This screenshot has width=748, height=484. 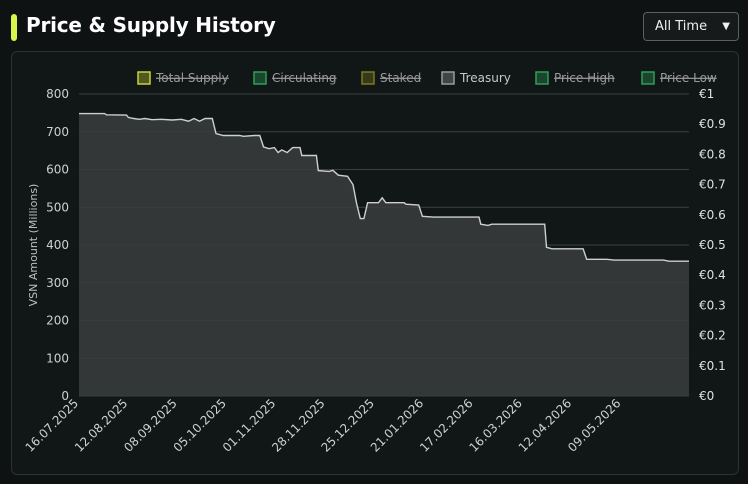 I want to click on legend-item: Circulating, so click(x=295, y=78).